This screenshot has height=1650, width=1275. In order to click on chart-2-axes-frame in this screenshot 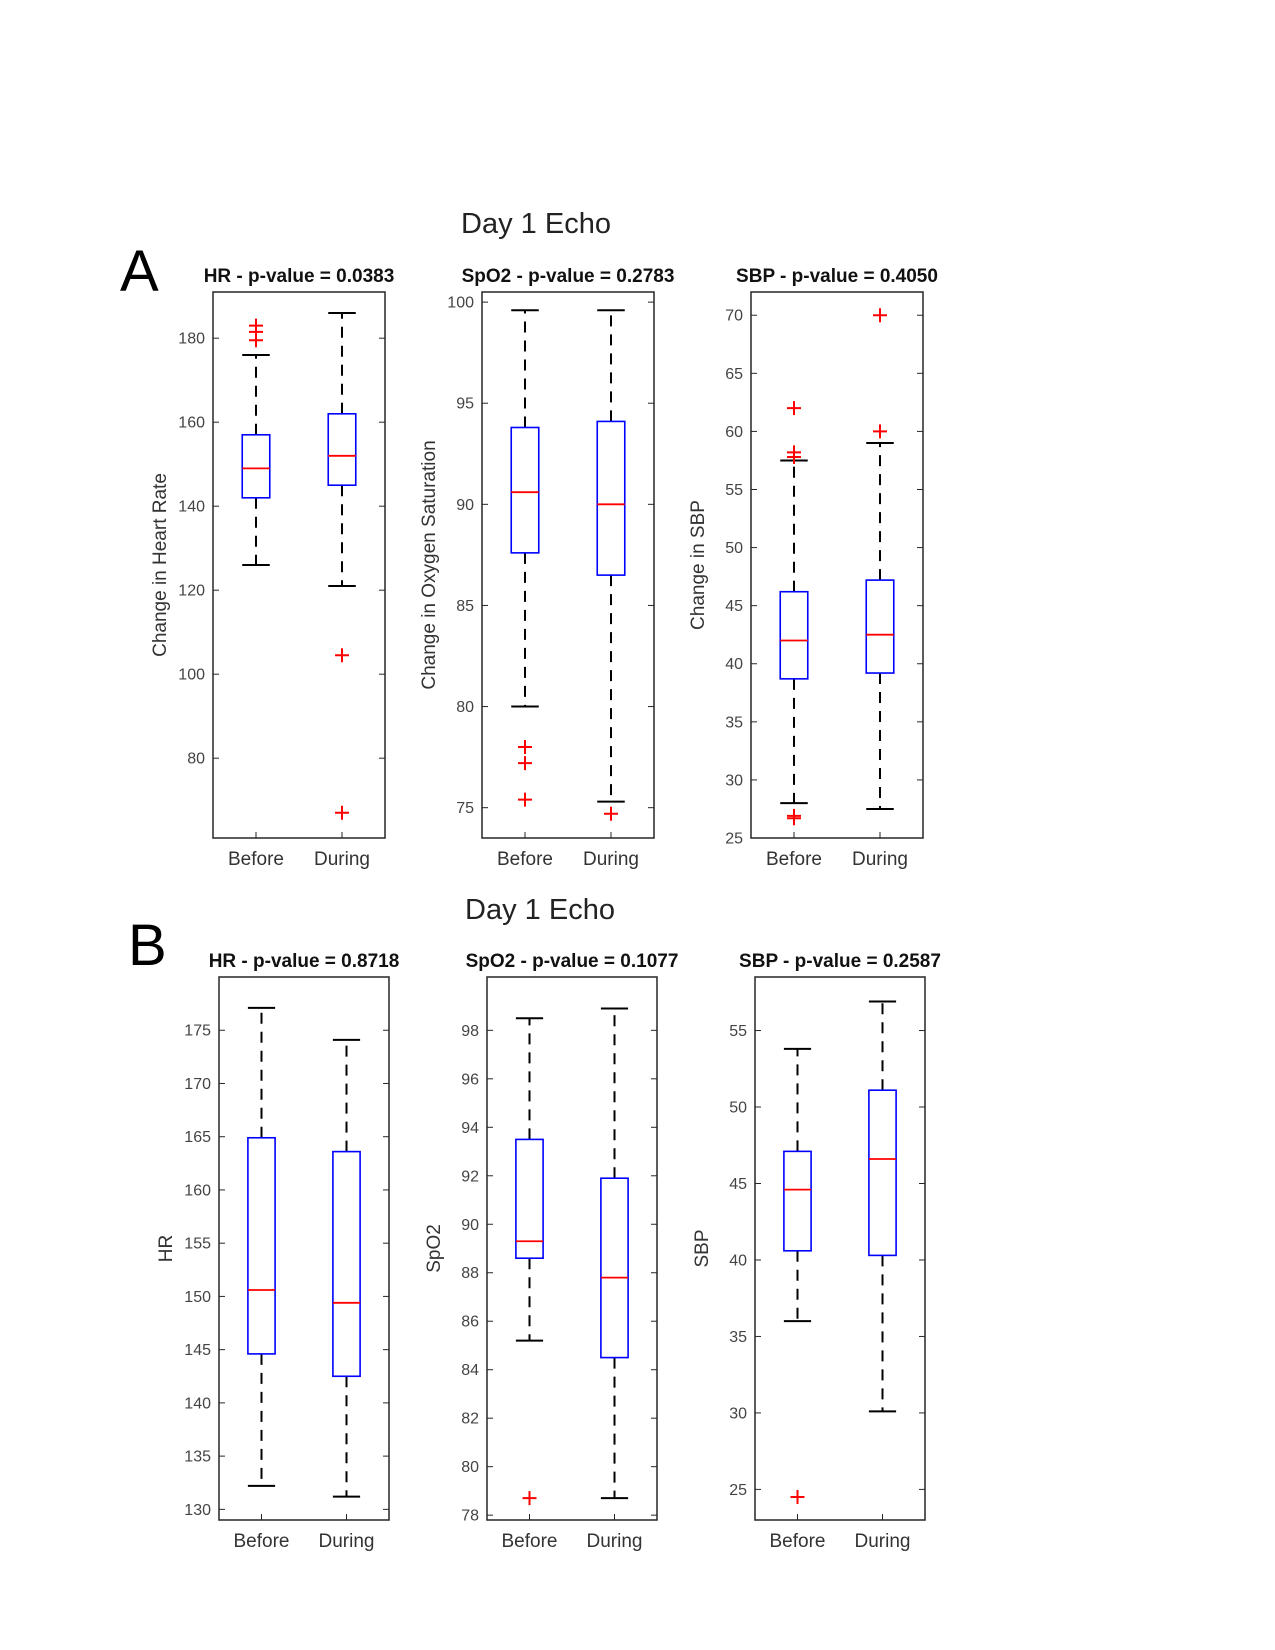, I will do `click(568, 565)`.